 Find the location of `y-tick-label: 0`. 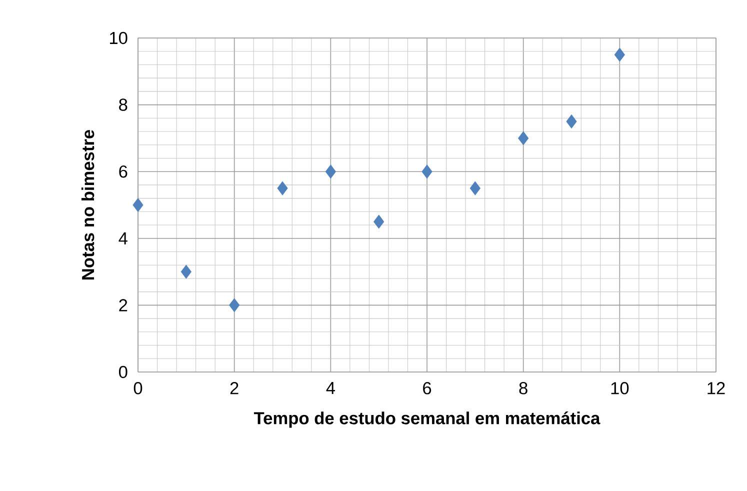

y-tick-label: 0 is located at coordinates (123, 372).